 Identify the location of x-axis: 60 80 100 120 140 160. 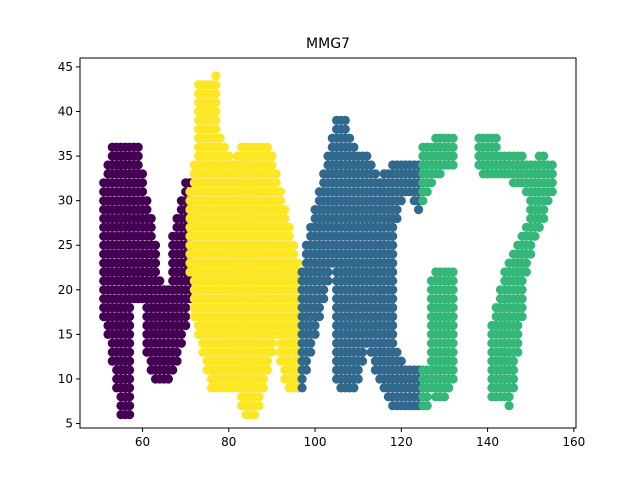
(360, 438).